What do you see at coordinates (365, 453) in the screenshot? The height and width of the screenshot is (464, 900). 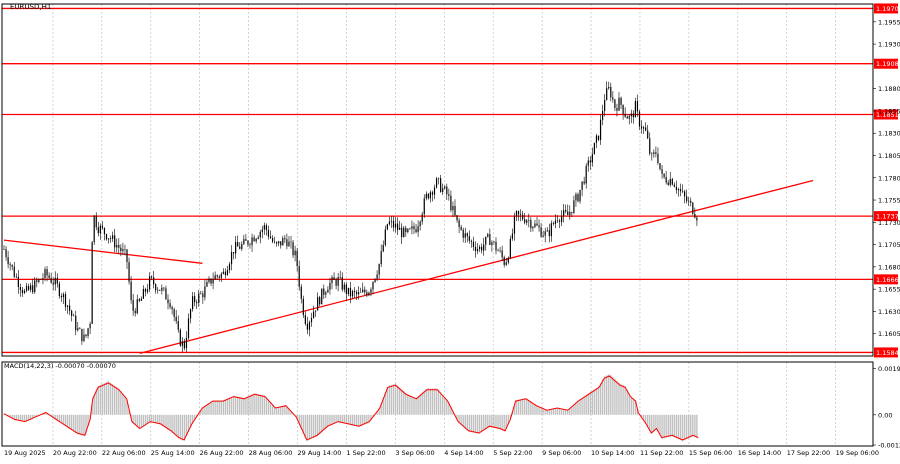 I see `x-tick-label: 1 Sep 22:00` at bounding box center [365, 453].